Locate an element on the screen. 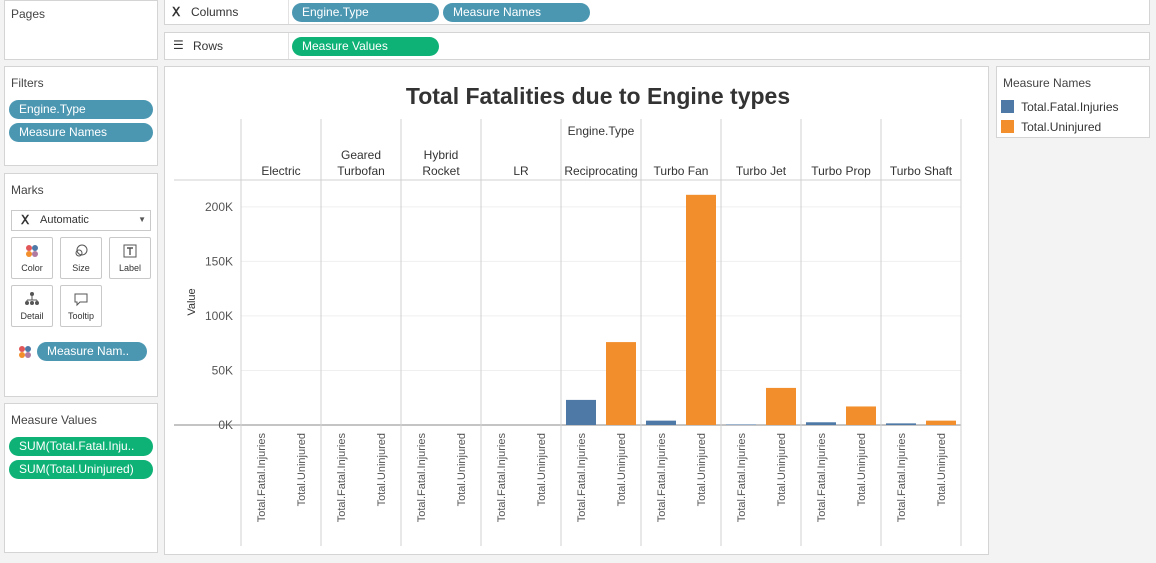 The width and height of the screenshot is (1156, 563). columns-label: Columns is located at coordinates (215, 12).